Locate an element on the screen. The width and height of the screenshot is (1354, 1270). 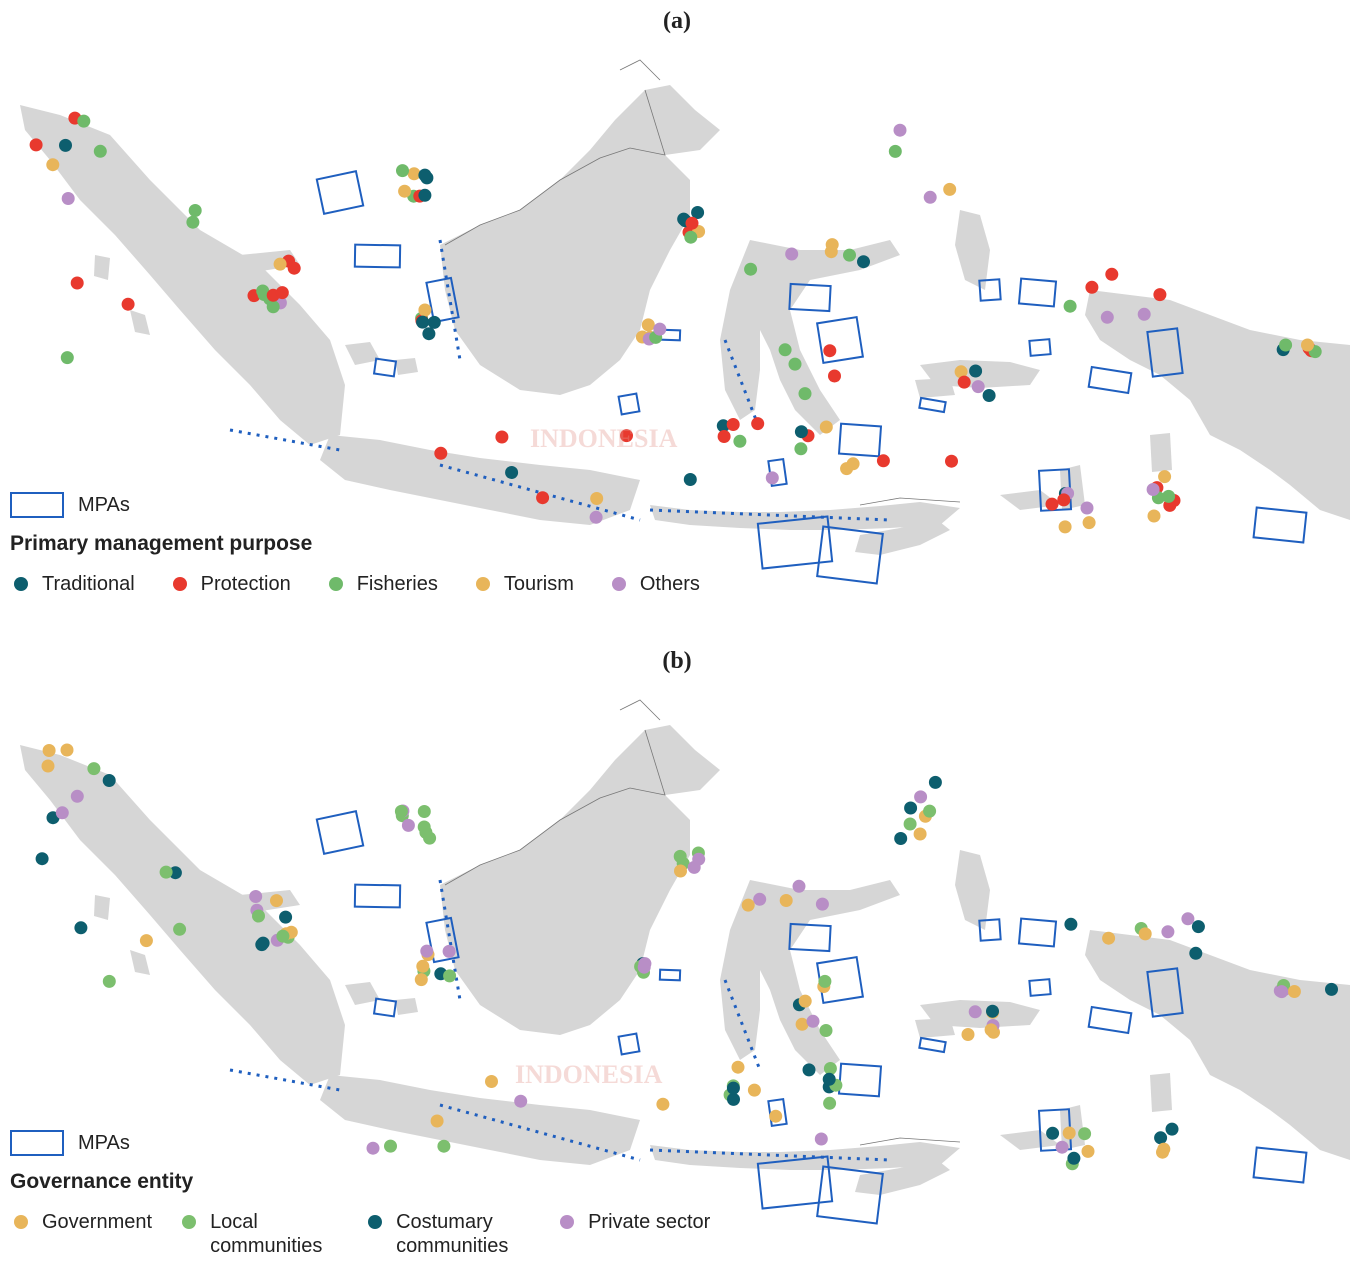
legend-mpa-label: MPAs is located at coordinates (104, 504).